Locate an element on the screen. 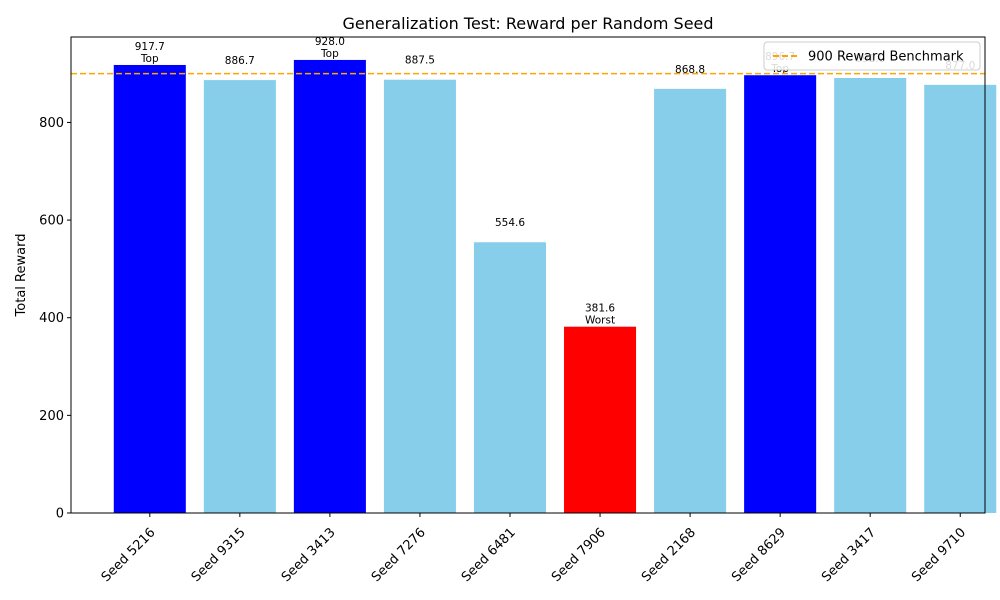 Image resolution: width=1000 pixels, height=600 pixels. bar-value-label: 381.6 is located at coordinates (600, 309).